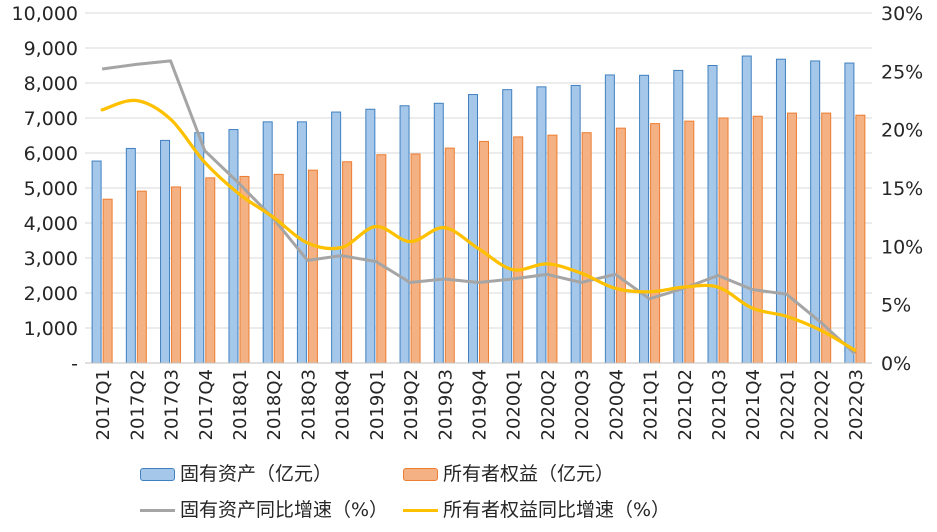 The height and width of the screenshot is (532, 937). I want to click on y-axis-left-label-7: 7,000, so click(51, 119).